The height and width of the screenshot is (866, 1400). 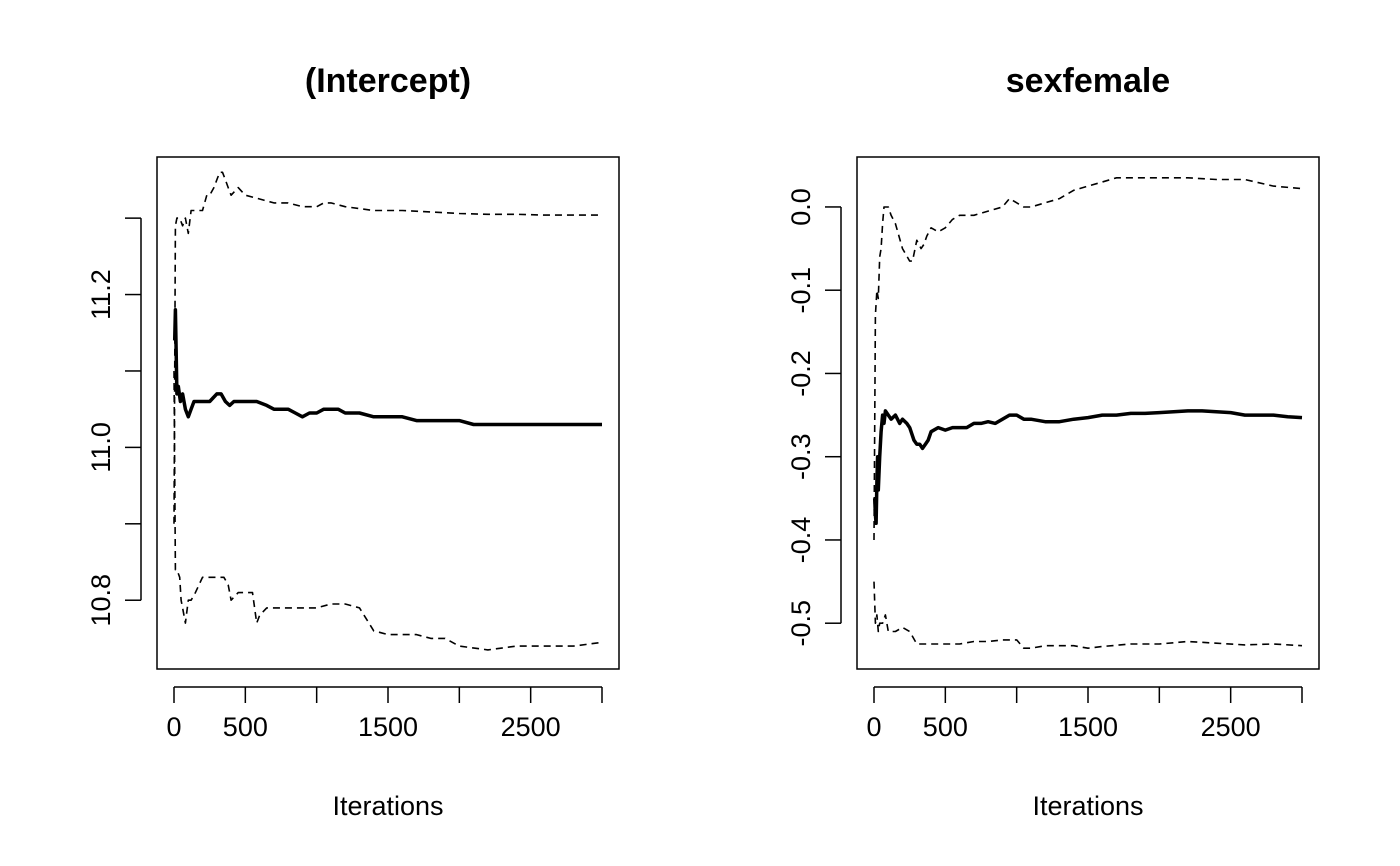 I want to click on y-tick-label: -0.5, so click(x=801, y=623).